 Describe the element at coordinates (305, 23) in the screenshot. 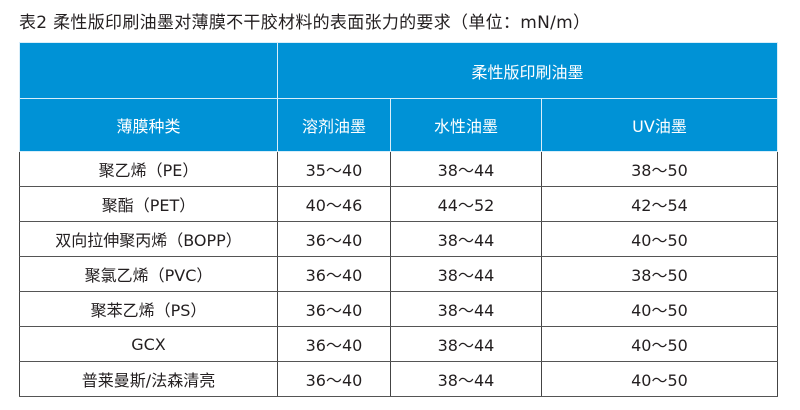

I see `table-title: 表2 柔性版印刷油墨对薄膜不干胶材料的表面张力的要求（单位：mN/m）` at that location.